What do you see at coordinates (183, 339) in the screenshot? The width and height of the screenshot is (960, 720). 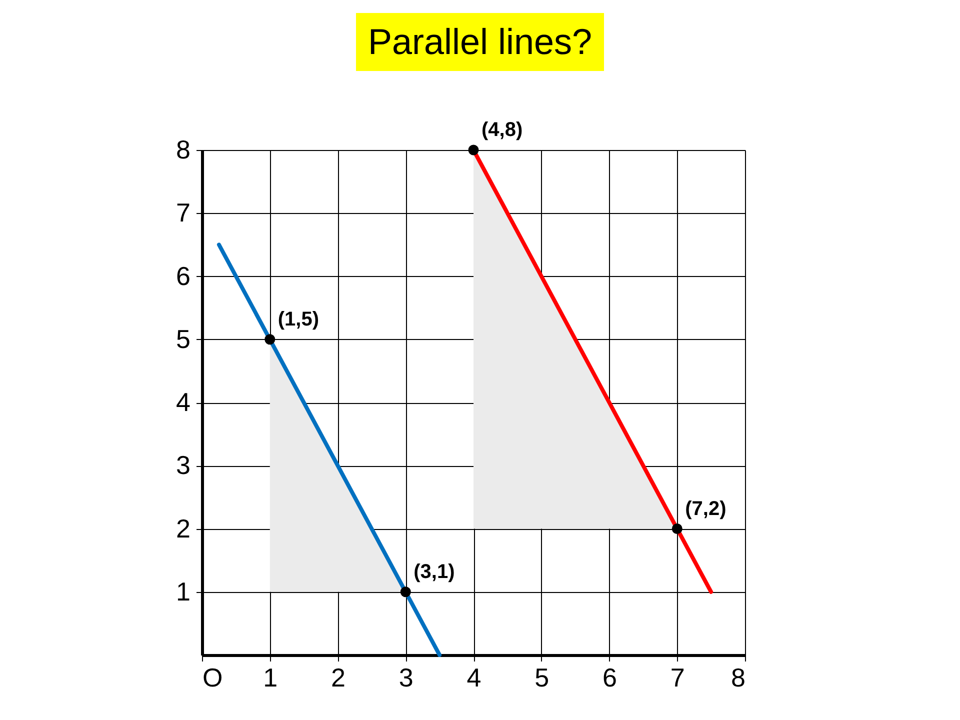 I see `y-tick-label: 5` at bounding box center [183, 339].